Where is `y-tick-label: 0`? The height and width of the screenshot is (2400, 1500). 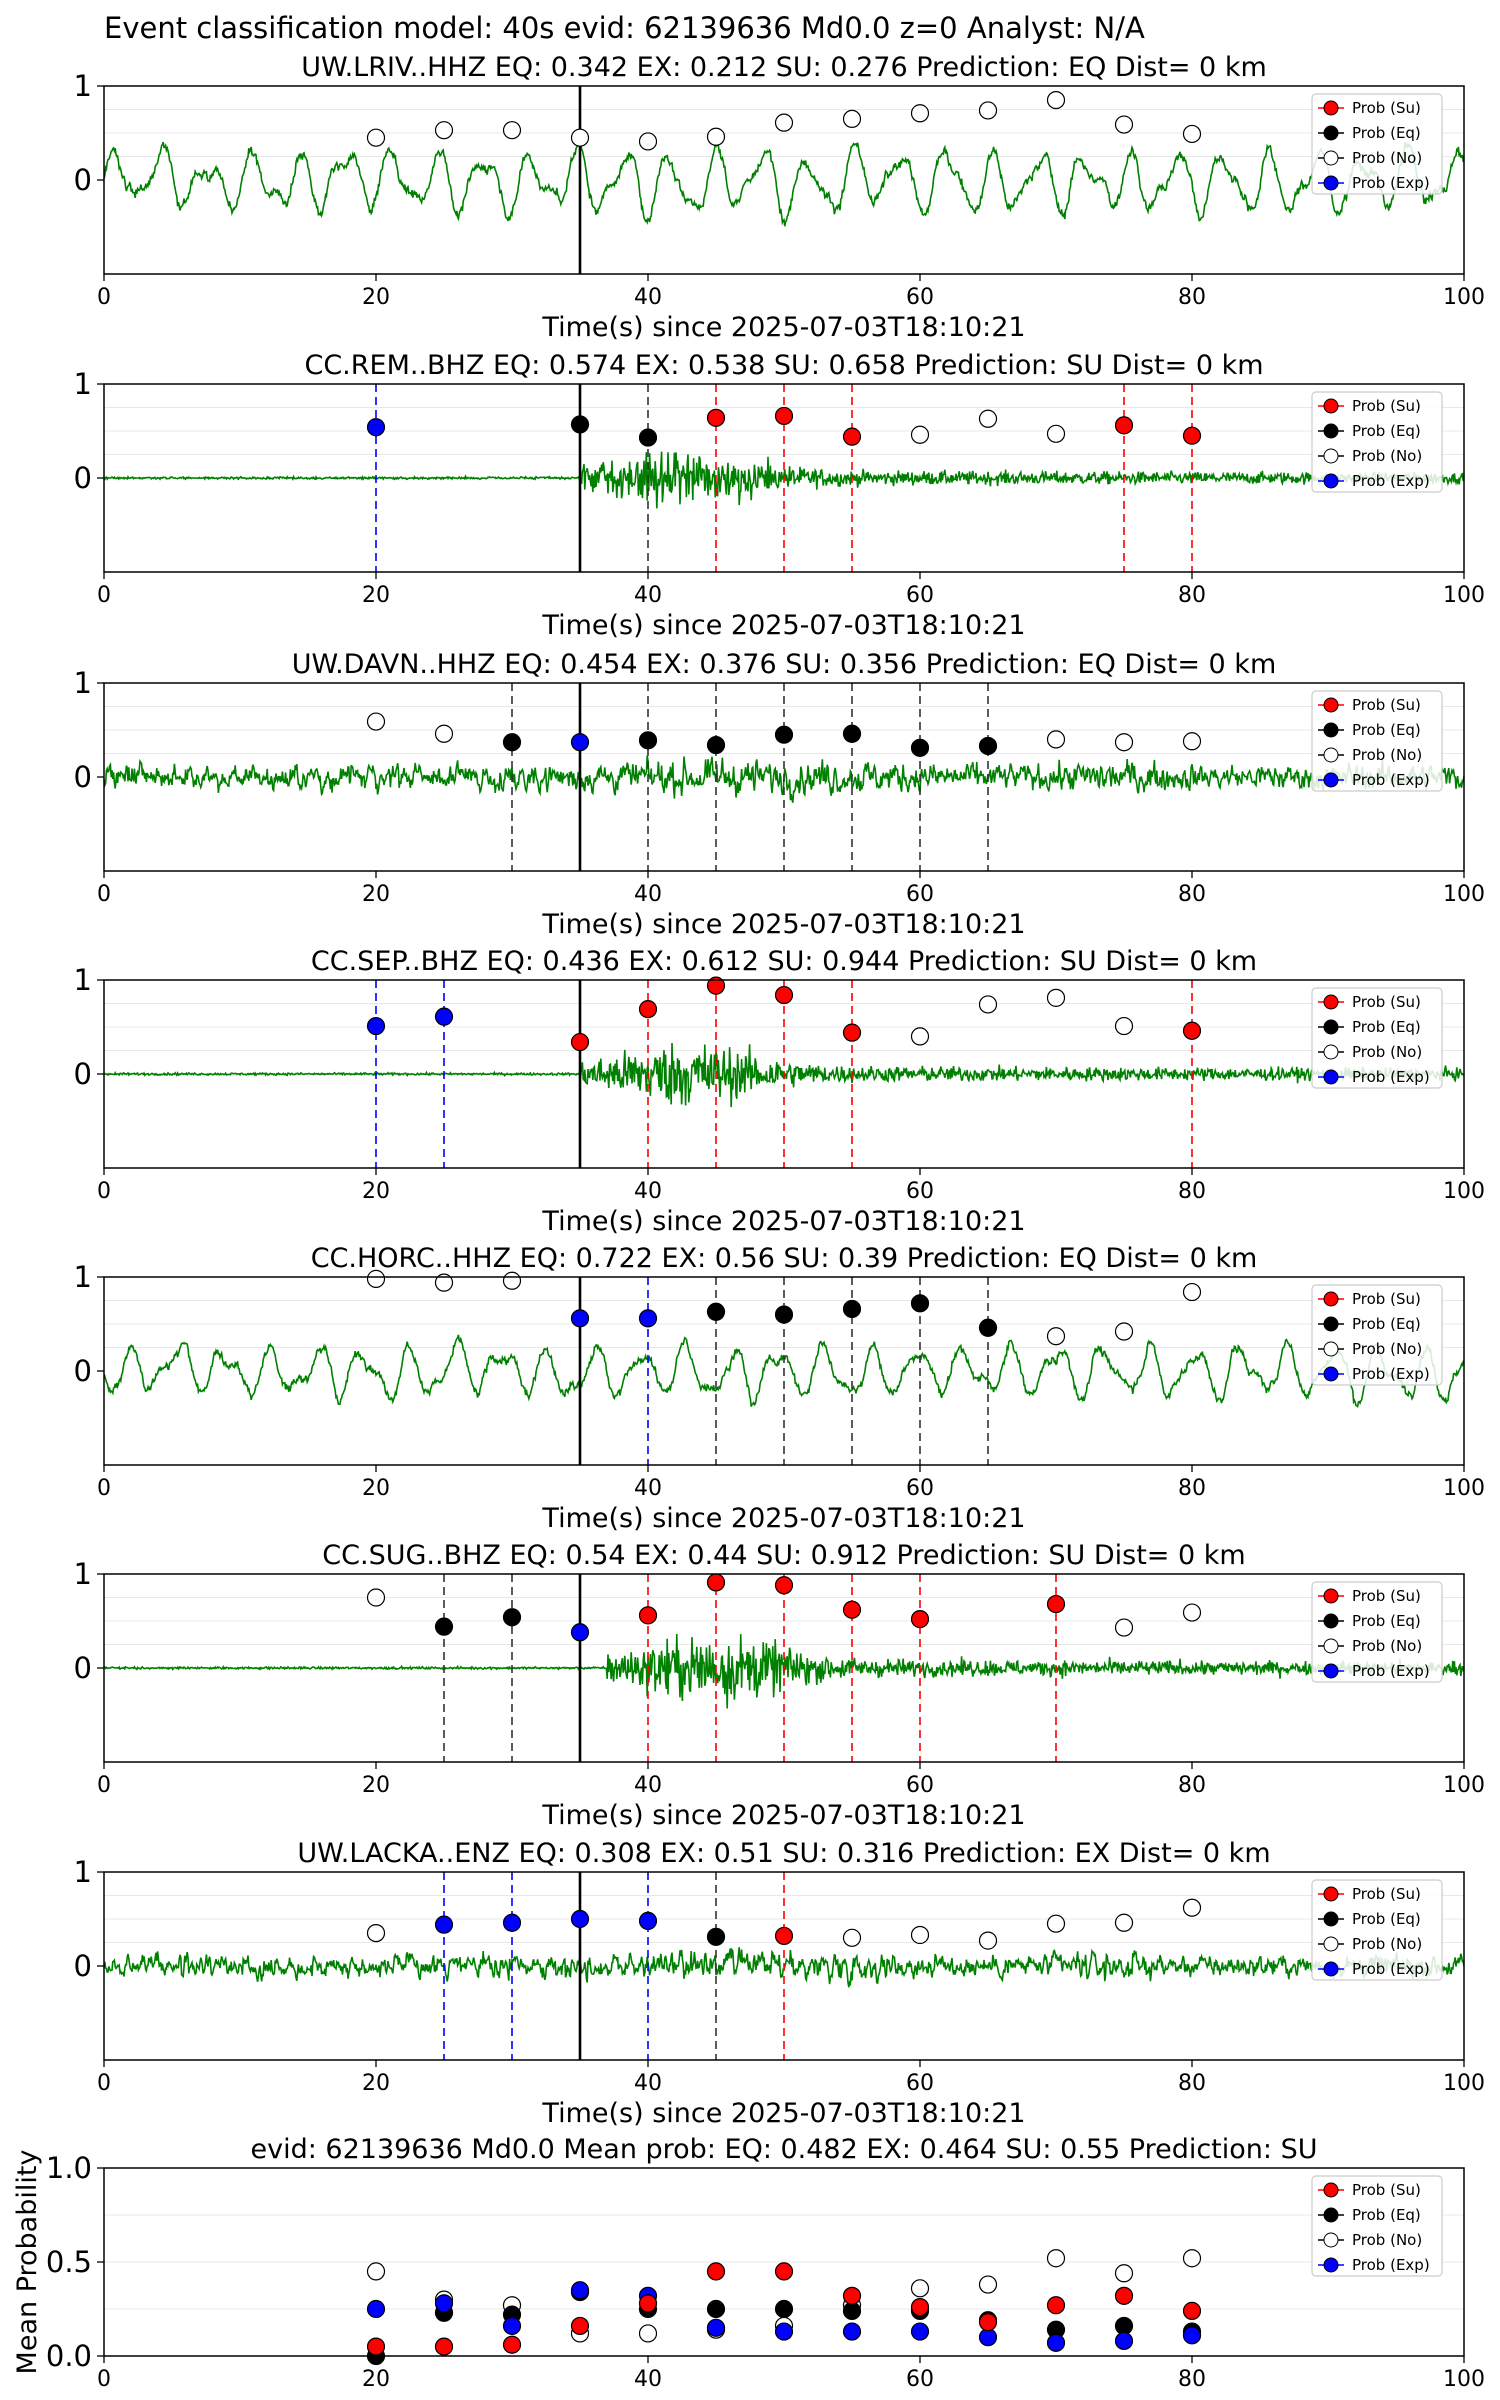
y-tick-label: 0 is located at coordinates (83, 180).